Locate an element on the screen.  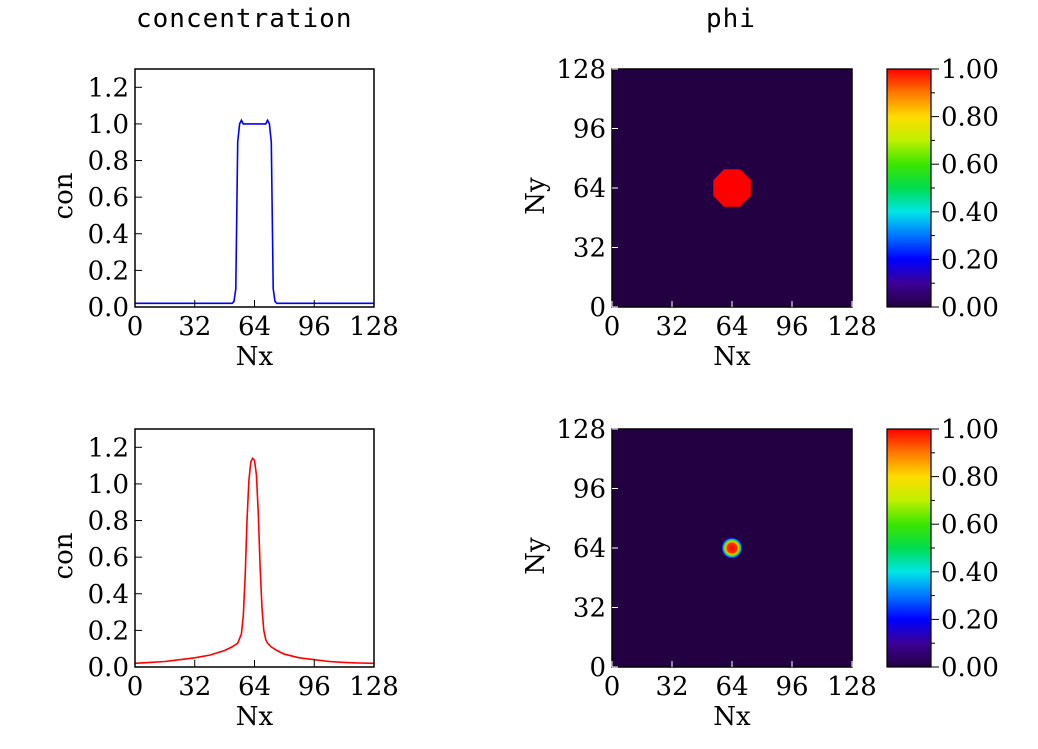
line-panel-2-series-line is located at coordinates (254, 560).